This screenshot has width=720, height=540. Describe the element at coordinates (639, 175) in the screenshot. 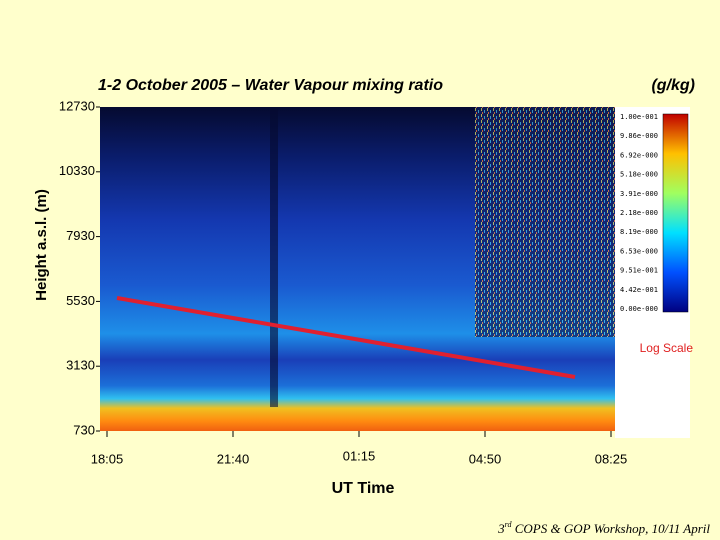

I see `colorbar-label: 5.18e-000` at that location.